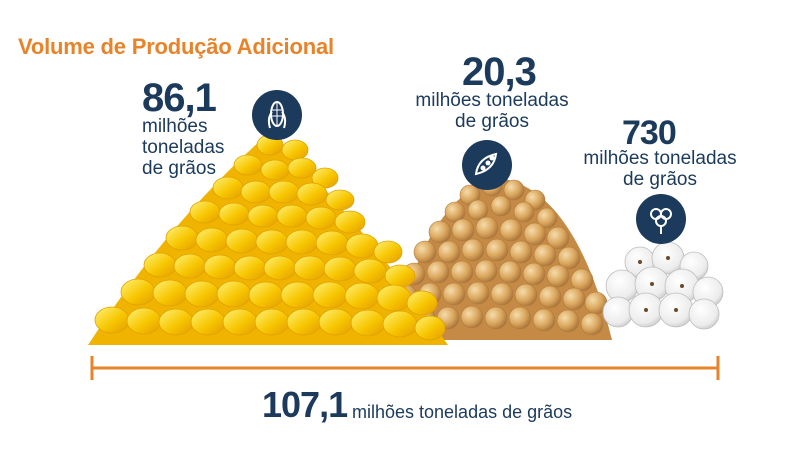  Describe the element at coordinates (183, 147) in the screenshot. I see `corn-unit: milhões toneladas de grãos` at that location.